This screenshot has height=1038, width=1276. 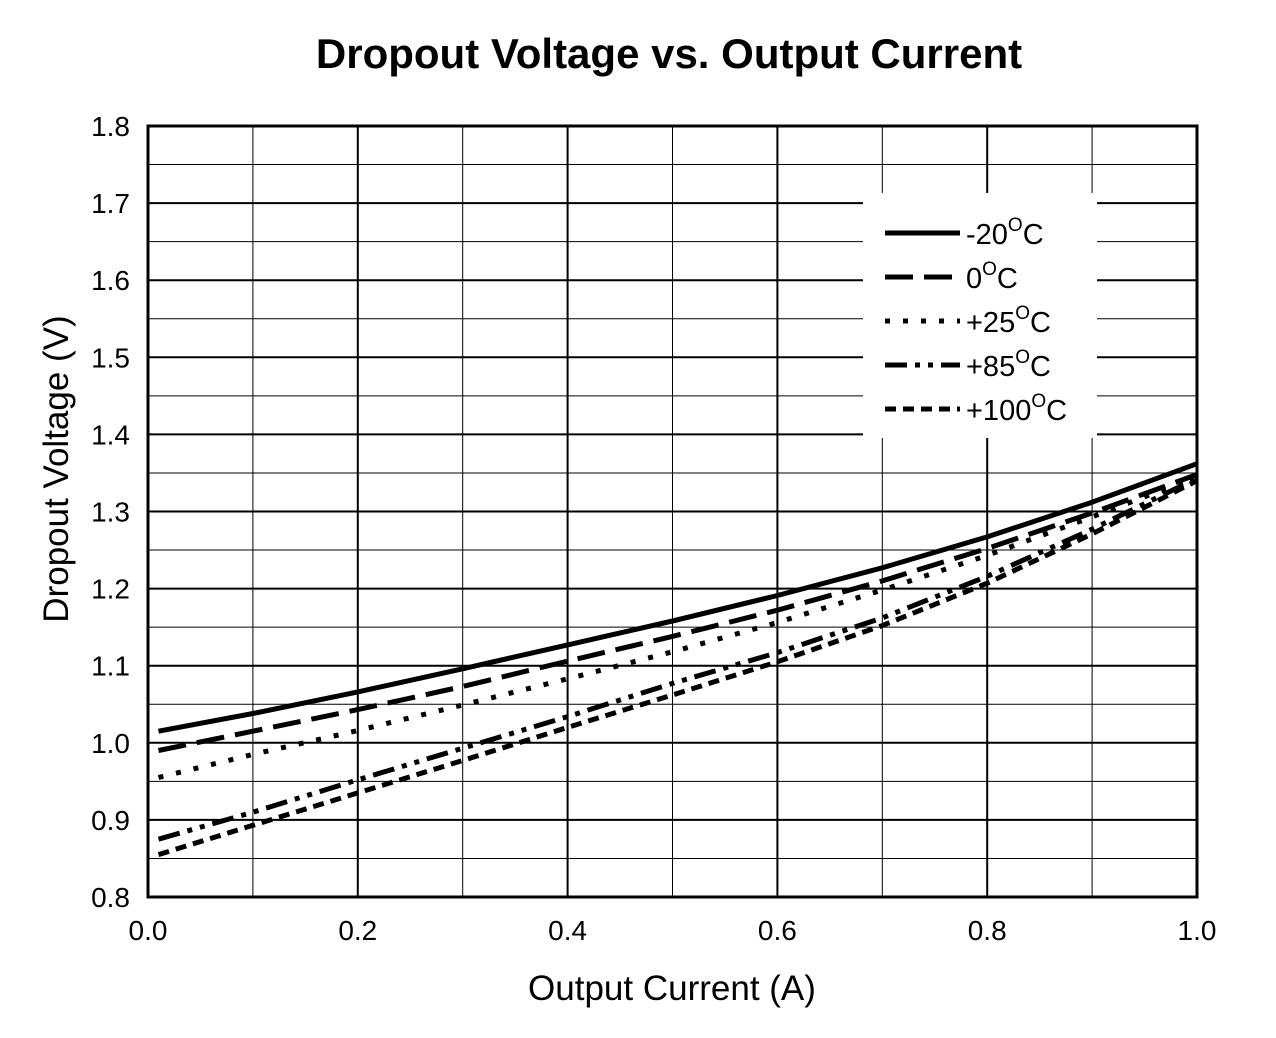 I want to click on x-tick-label: 1.0, so click(x=1197, y=930).